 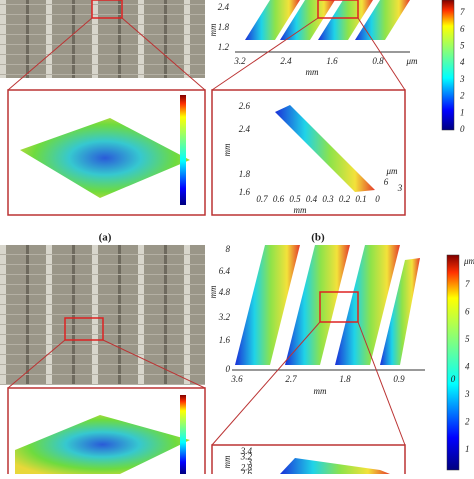 What do you see at coordinates (279, 199) in the screenshot?
I see `x-tick-label: 0.6` at bounding box center [279, 199].